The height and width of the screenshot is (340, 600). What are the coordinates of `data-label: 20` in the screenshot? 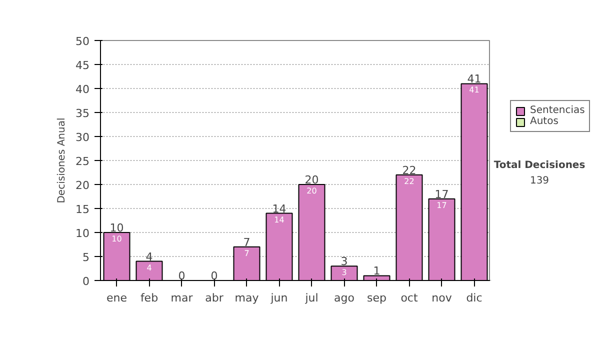 It's located at (311, 191).